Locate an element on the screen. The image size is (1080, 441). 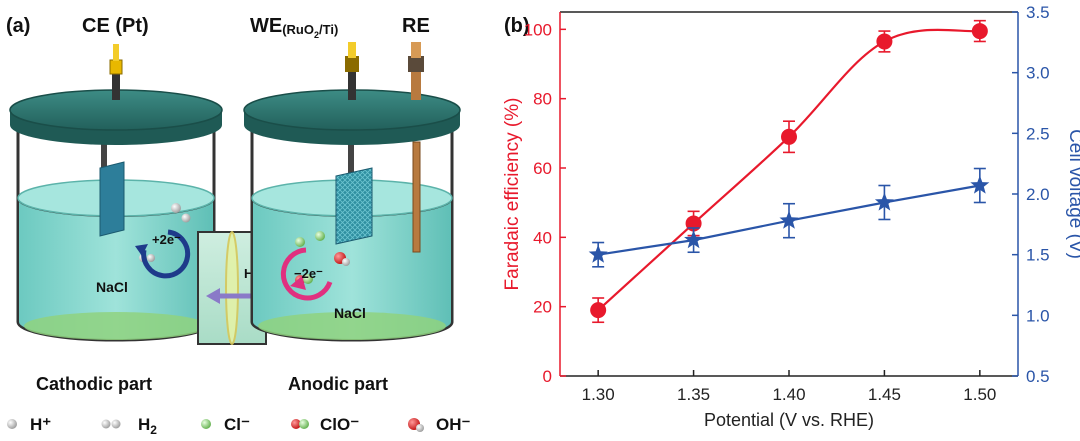
left-y-tick-label: 20 is located at coordinates (542, 307).